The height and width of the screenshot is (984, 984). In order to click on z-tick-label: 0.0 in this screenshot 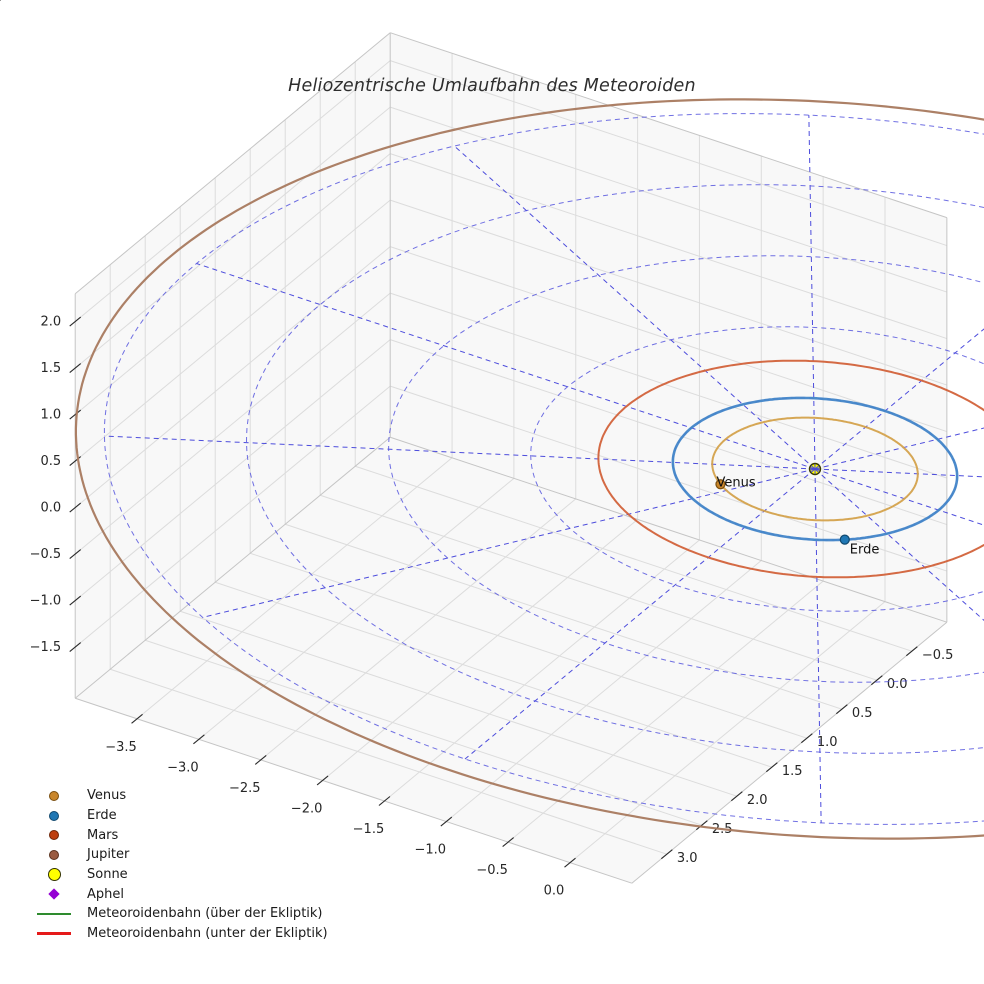, I will do `click(51, 508)`.